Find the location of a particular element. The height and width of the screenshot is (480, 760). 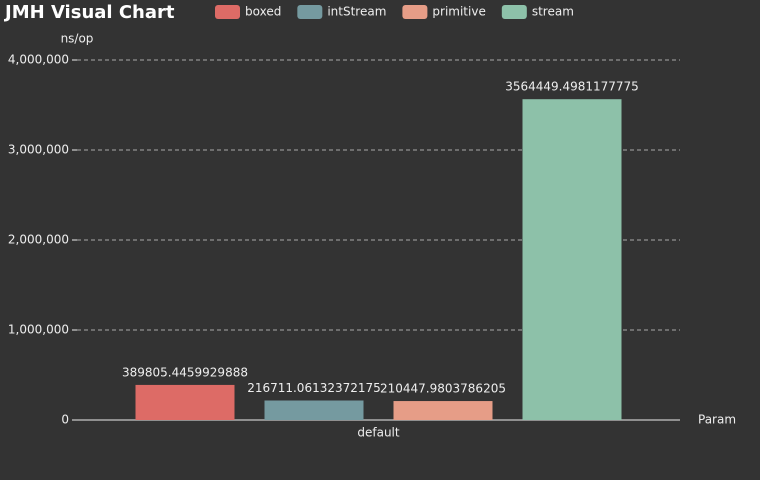

y-tick-label: 0 is located at coordinates (65, 420).